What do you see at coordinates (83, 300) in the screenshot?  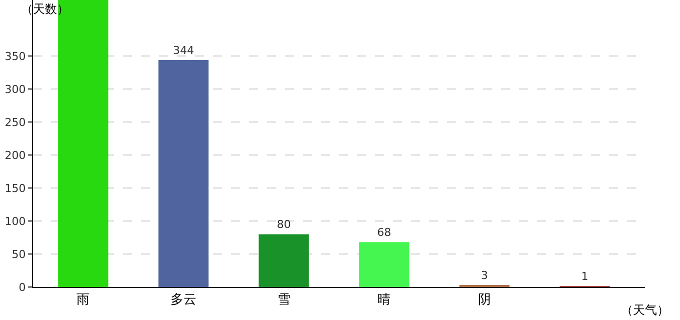 I see `x-tick-label: 雨` at bounding box center [83, 300].